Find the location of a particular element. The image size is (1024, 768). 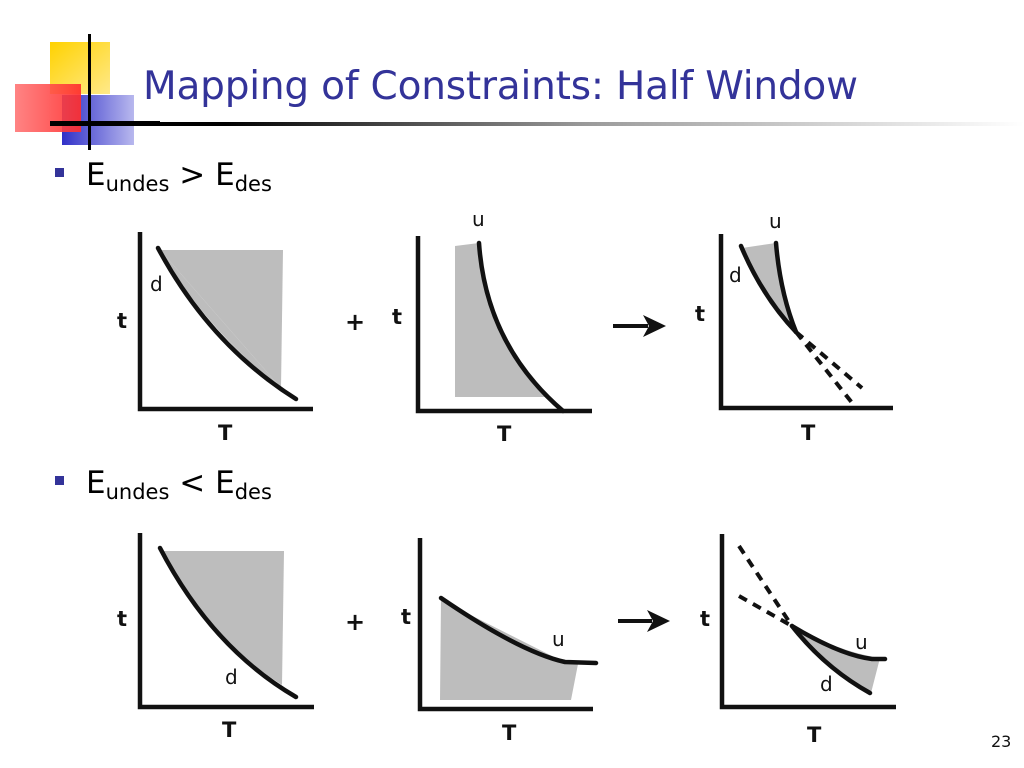

bullet-undes-greater: Eundes > Edes is located at coordinates (163, 176).